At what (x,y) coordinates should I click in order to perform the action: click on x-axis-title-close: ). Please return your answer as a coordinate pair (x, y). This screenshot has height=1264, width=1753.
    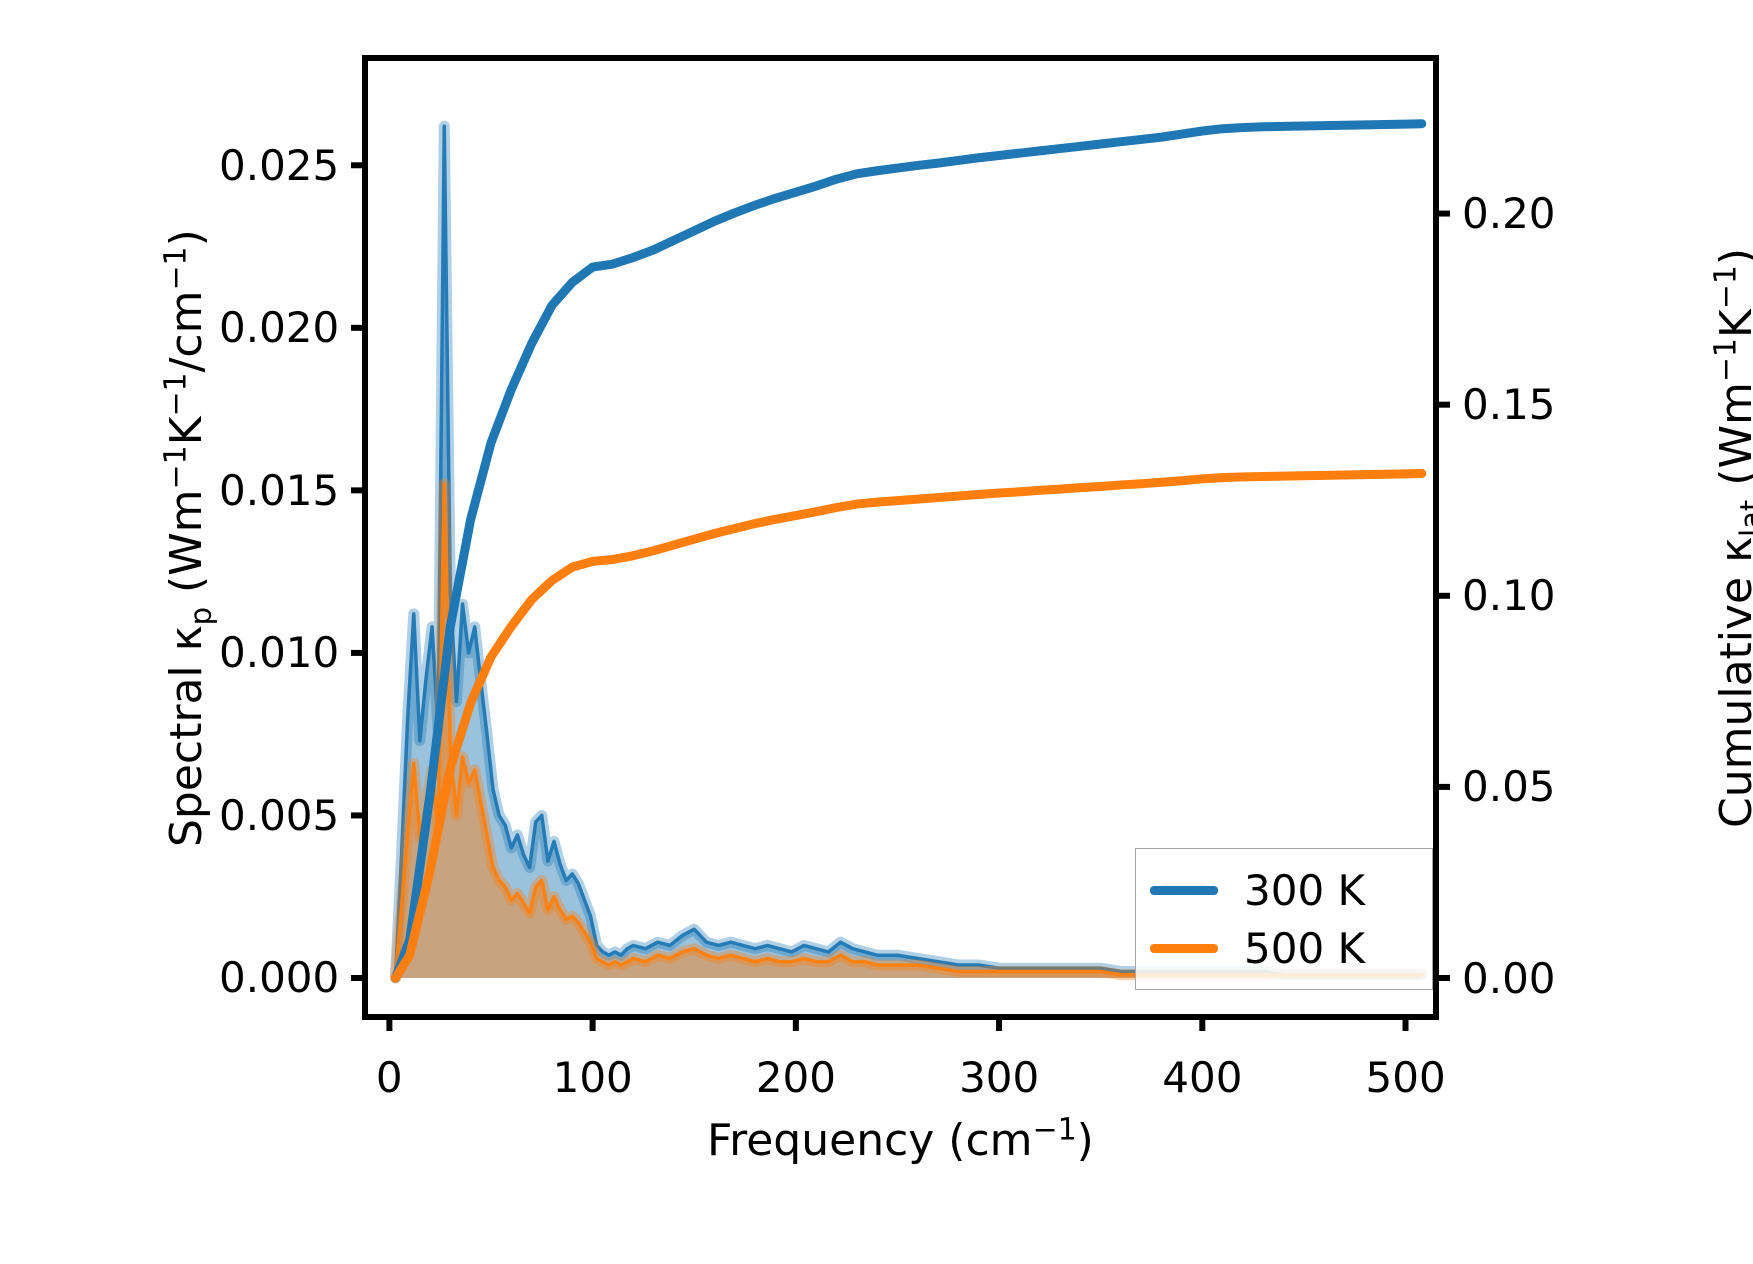
    Looking at the image, I should click on (1085, 1140).